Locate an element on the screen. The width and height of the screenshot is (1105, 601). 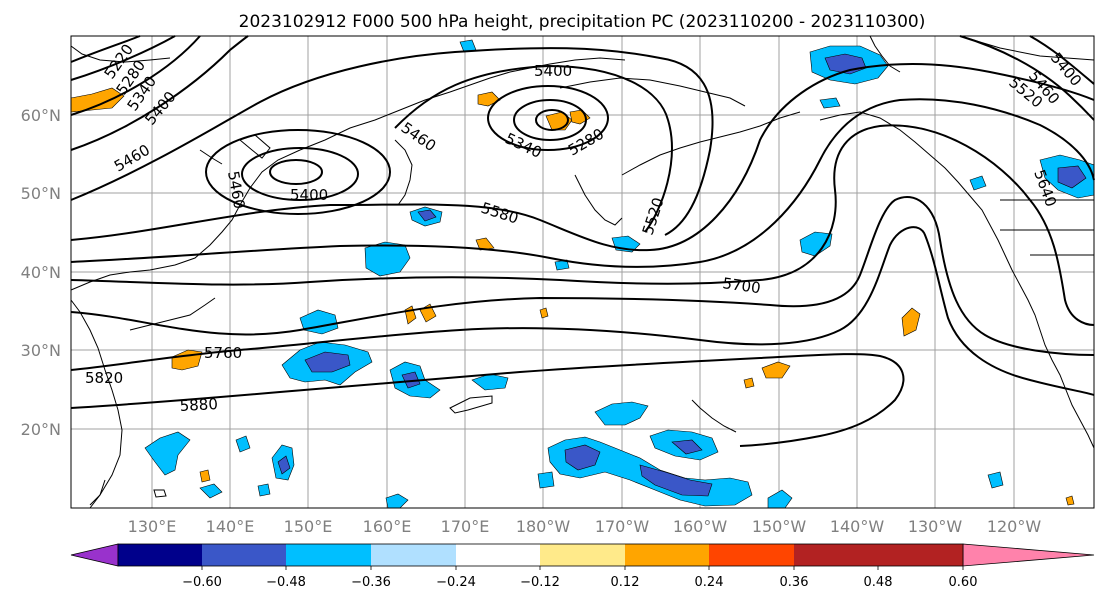
lon-tick-label: 140°W is located at coordinates (857, 526).